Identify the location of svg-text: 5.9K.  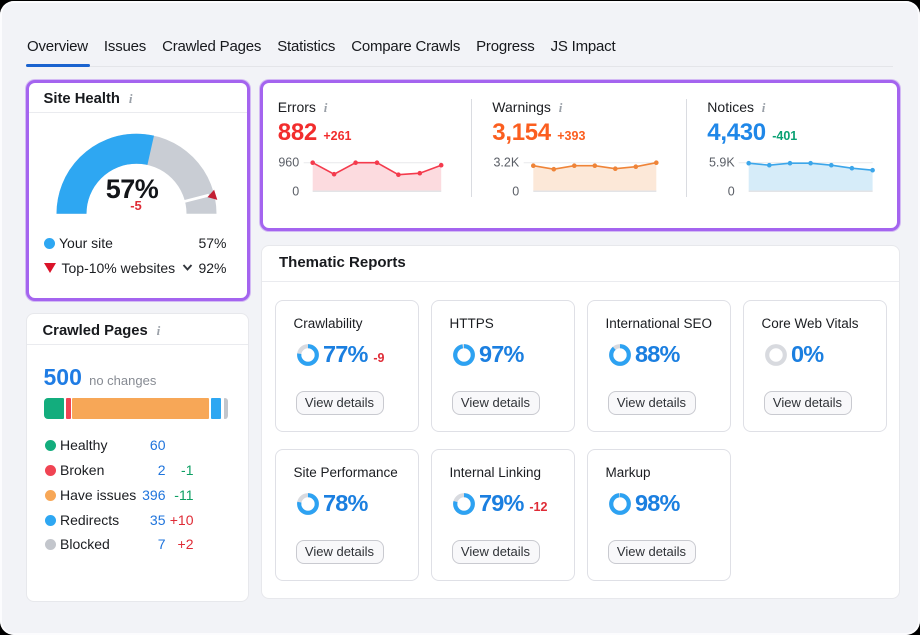
(722, 163).